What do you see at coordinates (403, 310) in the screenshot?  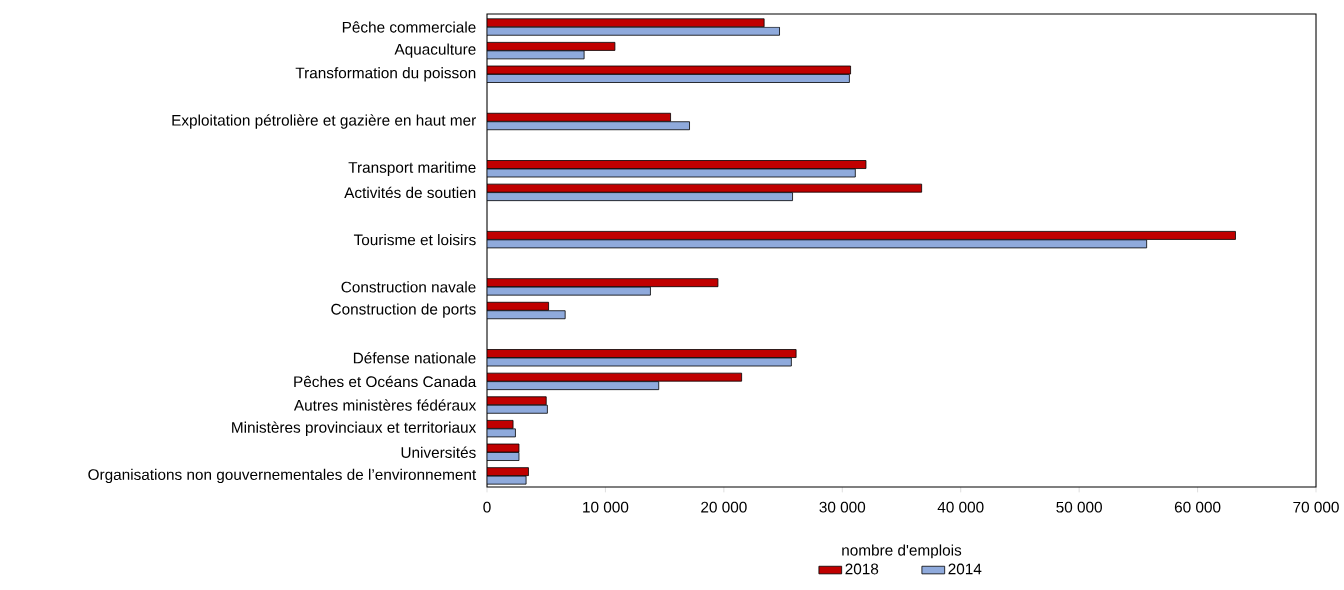 I see `y-tick-label: Construction de ports` at bounding box center [403, 310].